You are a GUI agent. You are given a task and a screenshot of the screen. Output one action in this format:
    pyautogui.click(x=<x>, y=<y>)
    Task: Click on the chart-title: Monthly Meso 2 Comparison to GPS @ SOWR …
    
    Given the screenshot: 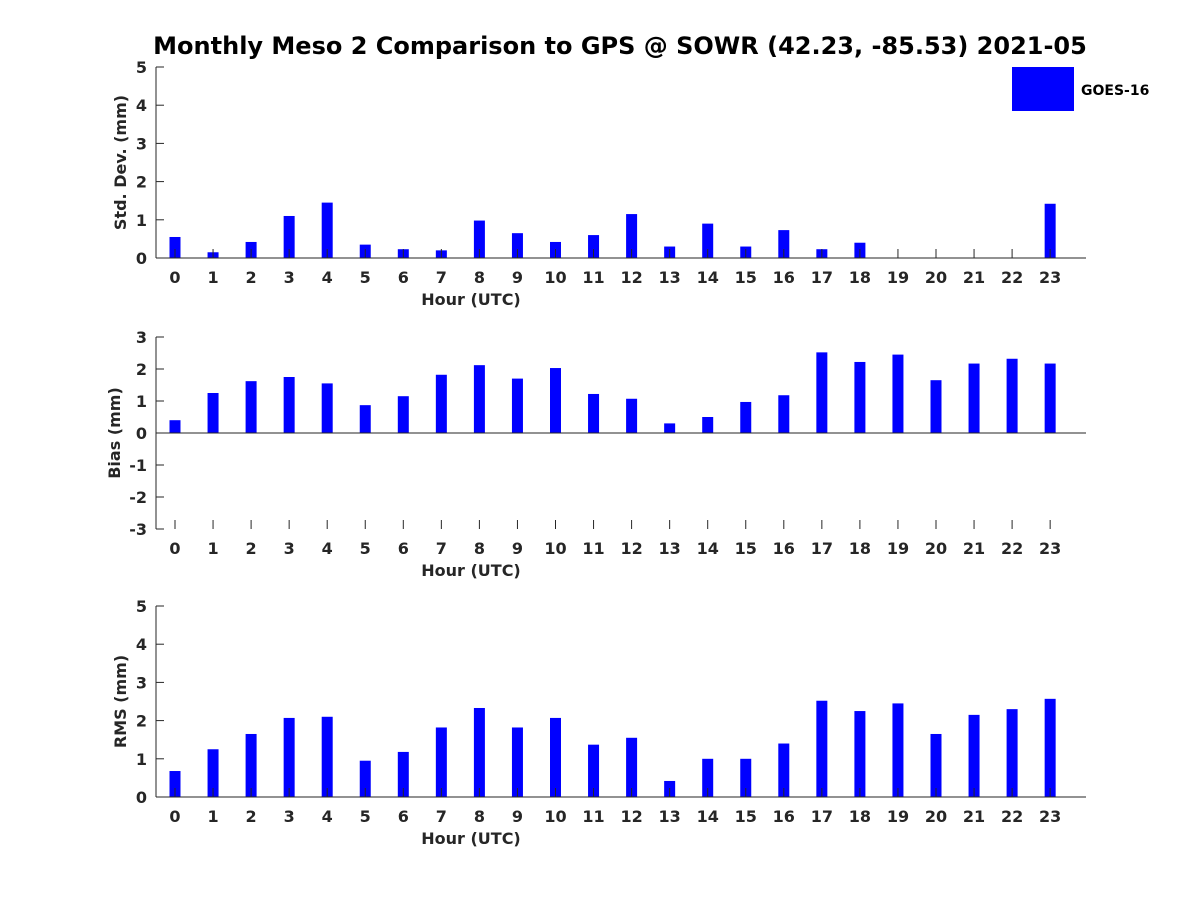 What is the action you would take?
    pyautogui.click(x=620, y=46)
    